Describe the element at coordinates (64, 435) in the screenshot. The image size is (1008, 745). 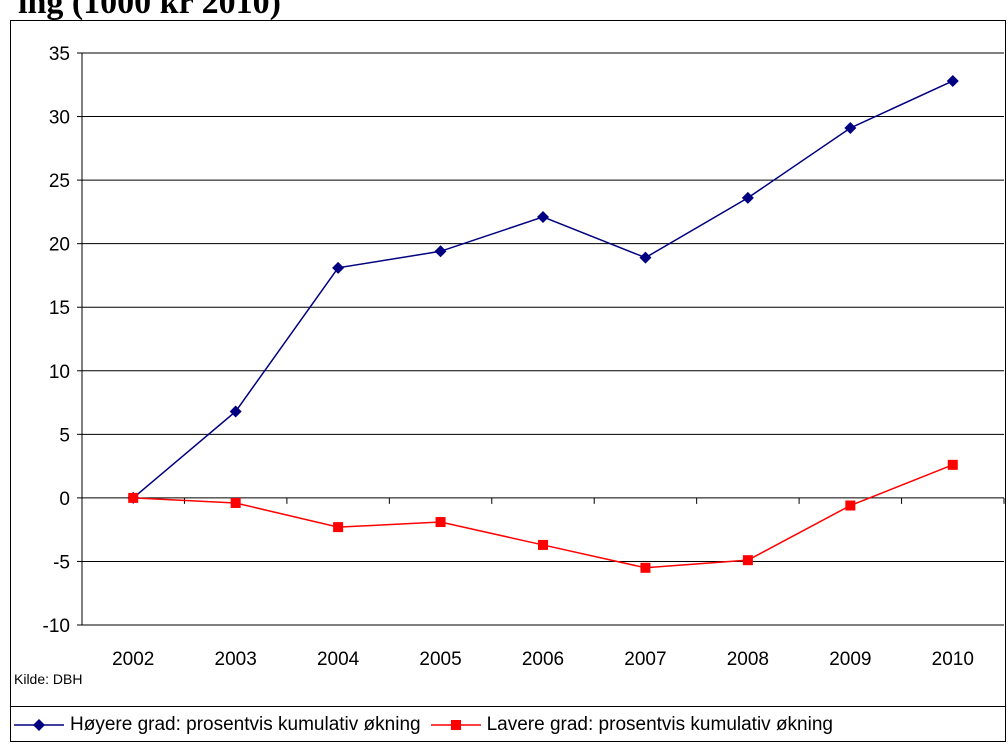
I see `y-tick-label: 5` at that location.